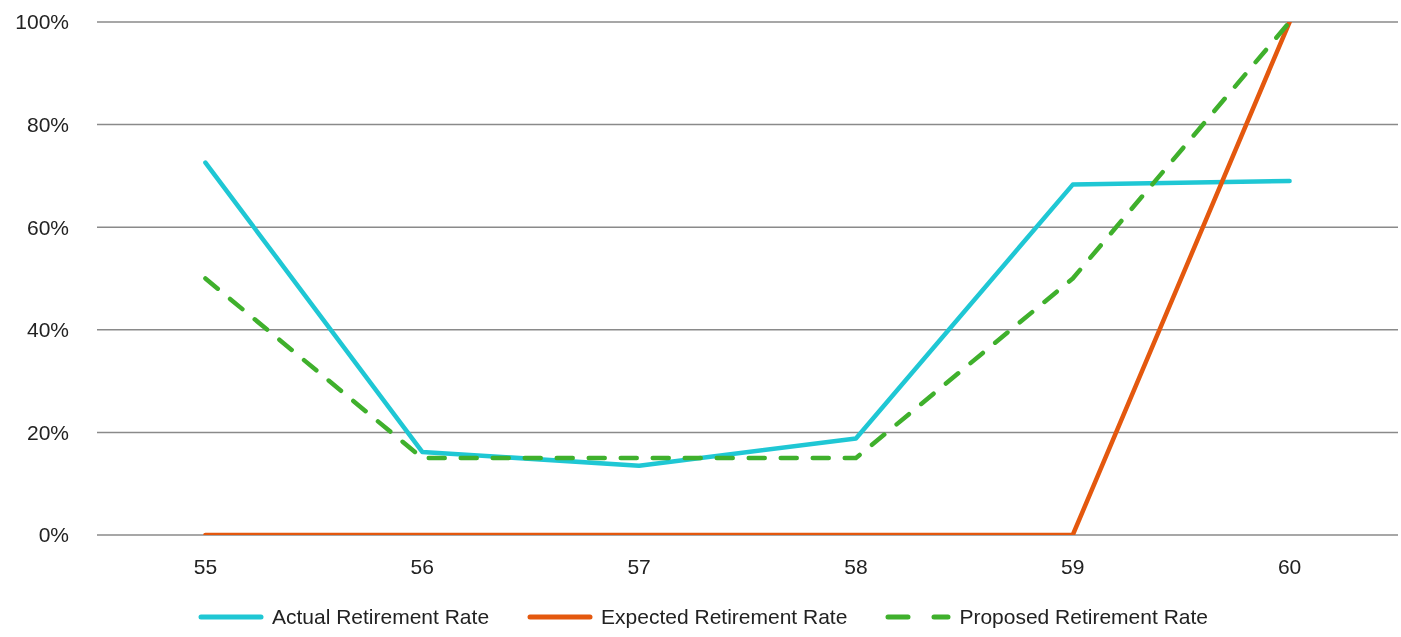  Describe the element at coordinates (380, 617) in the screenshot. I see `legend-label: Actual Retirement Rate` at that location.